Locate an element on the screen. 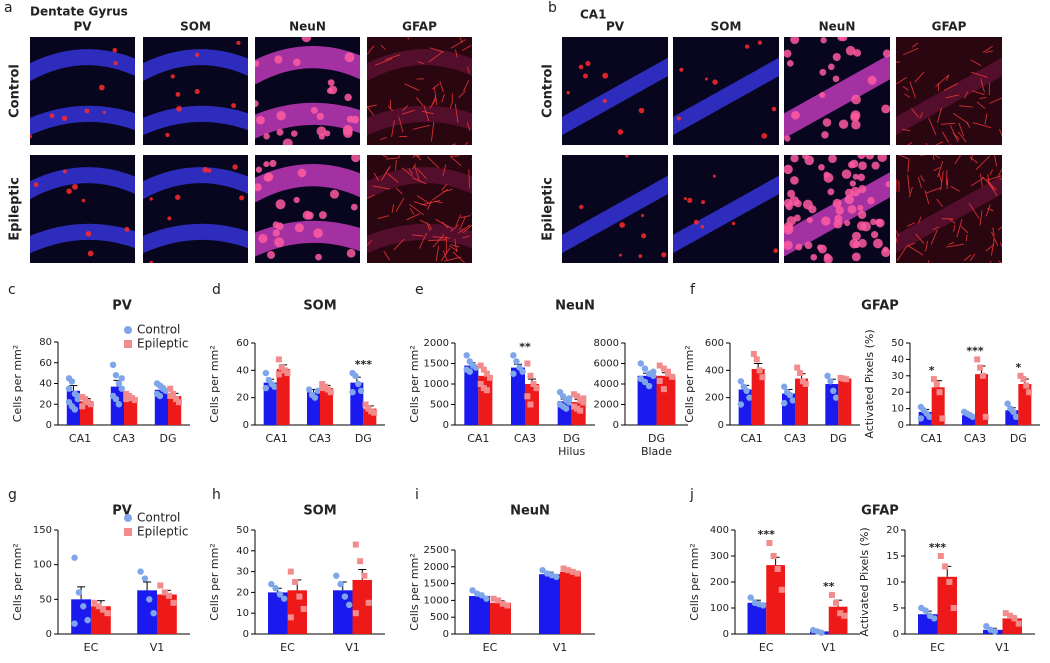 The width and height of the screenshot is (1050, 663). column-label: NeuN is located at coordinates (307, 27).